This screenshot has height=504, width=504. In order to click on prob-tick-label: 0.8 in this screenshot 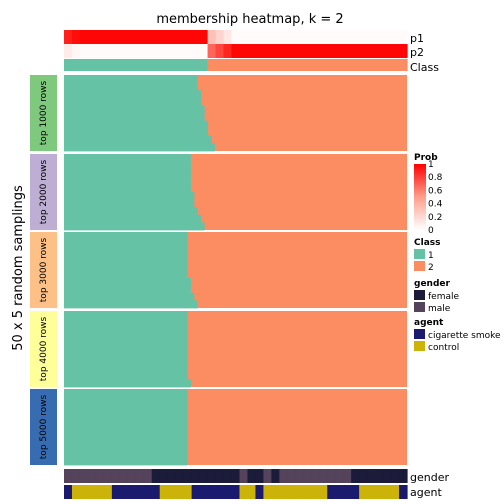, I will do `click(435, 178)`.